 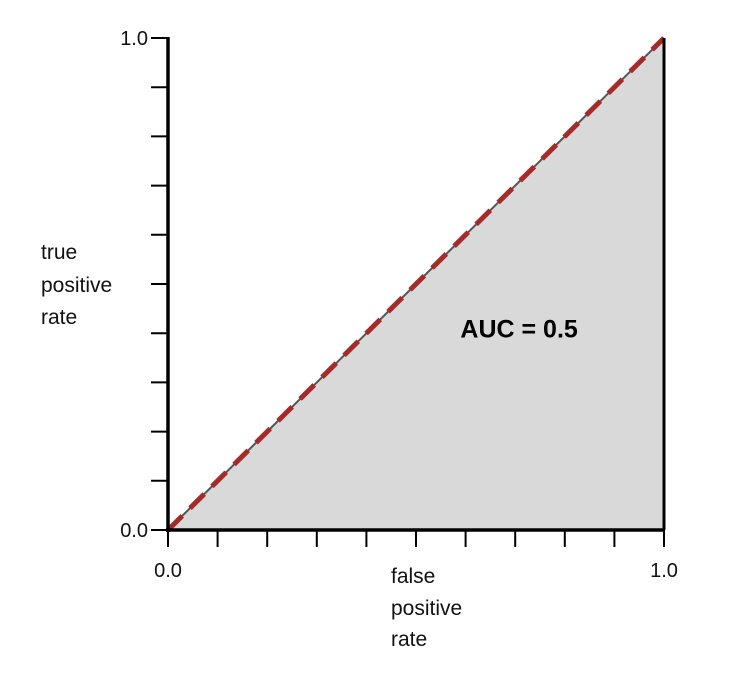 I want to click on y-axis-label-line-2: positive, so click(x=76, y=285).